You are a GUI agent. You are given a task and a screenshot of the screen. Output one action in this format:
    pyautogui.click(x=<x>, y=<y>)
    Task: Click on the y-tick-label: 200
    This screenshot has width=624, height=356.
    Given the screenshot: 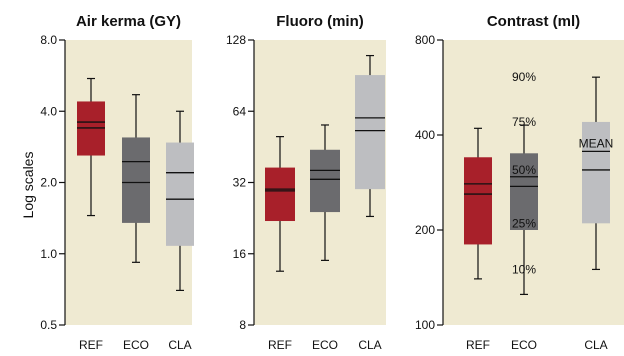 What is the action you would take?
    pyautogui.click(x=425, y=230)
    